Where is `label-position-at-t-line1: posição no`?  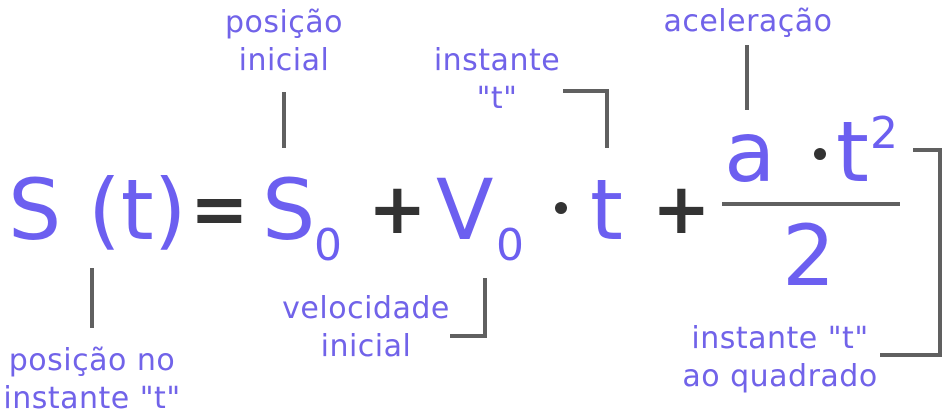
label-position-at-t-line1: posição no is located at coordinates (92, 360).